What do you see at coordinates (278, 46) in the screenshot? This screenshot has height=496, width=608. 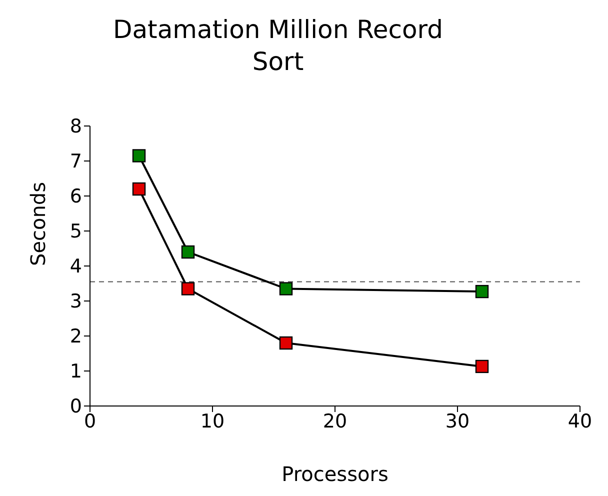 I see `chart-title: Datamation Million Record Sort` at bounding box center [278, 46].